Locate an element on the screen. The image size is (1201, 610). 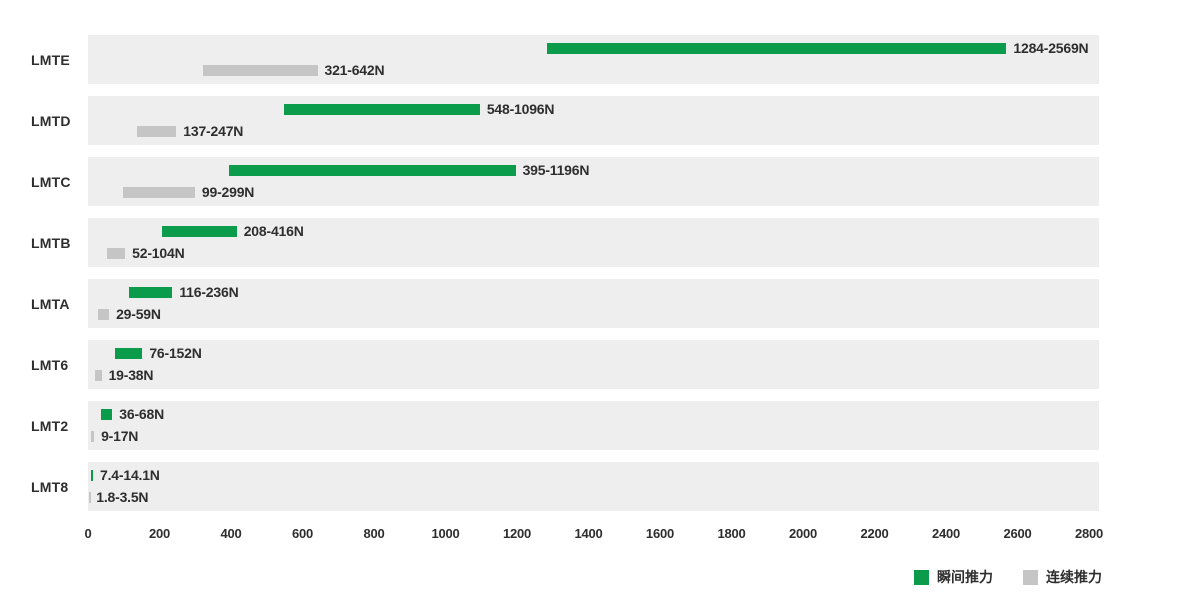
chart-row: LMT8 7.4-14.1N 1.8-3.5N is located at coordinates (600, 486).